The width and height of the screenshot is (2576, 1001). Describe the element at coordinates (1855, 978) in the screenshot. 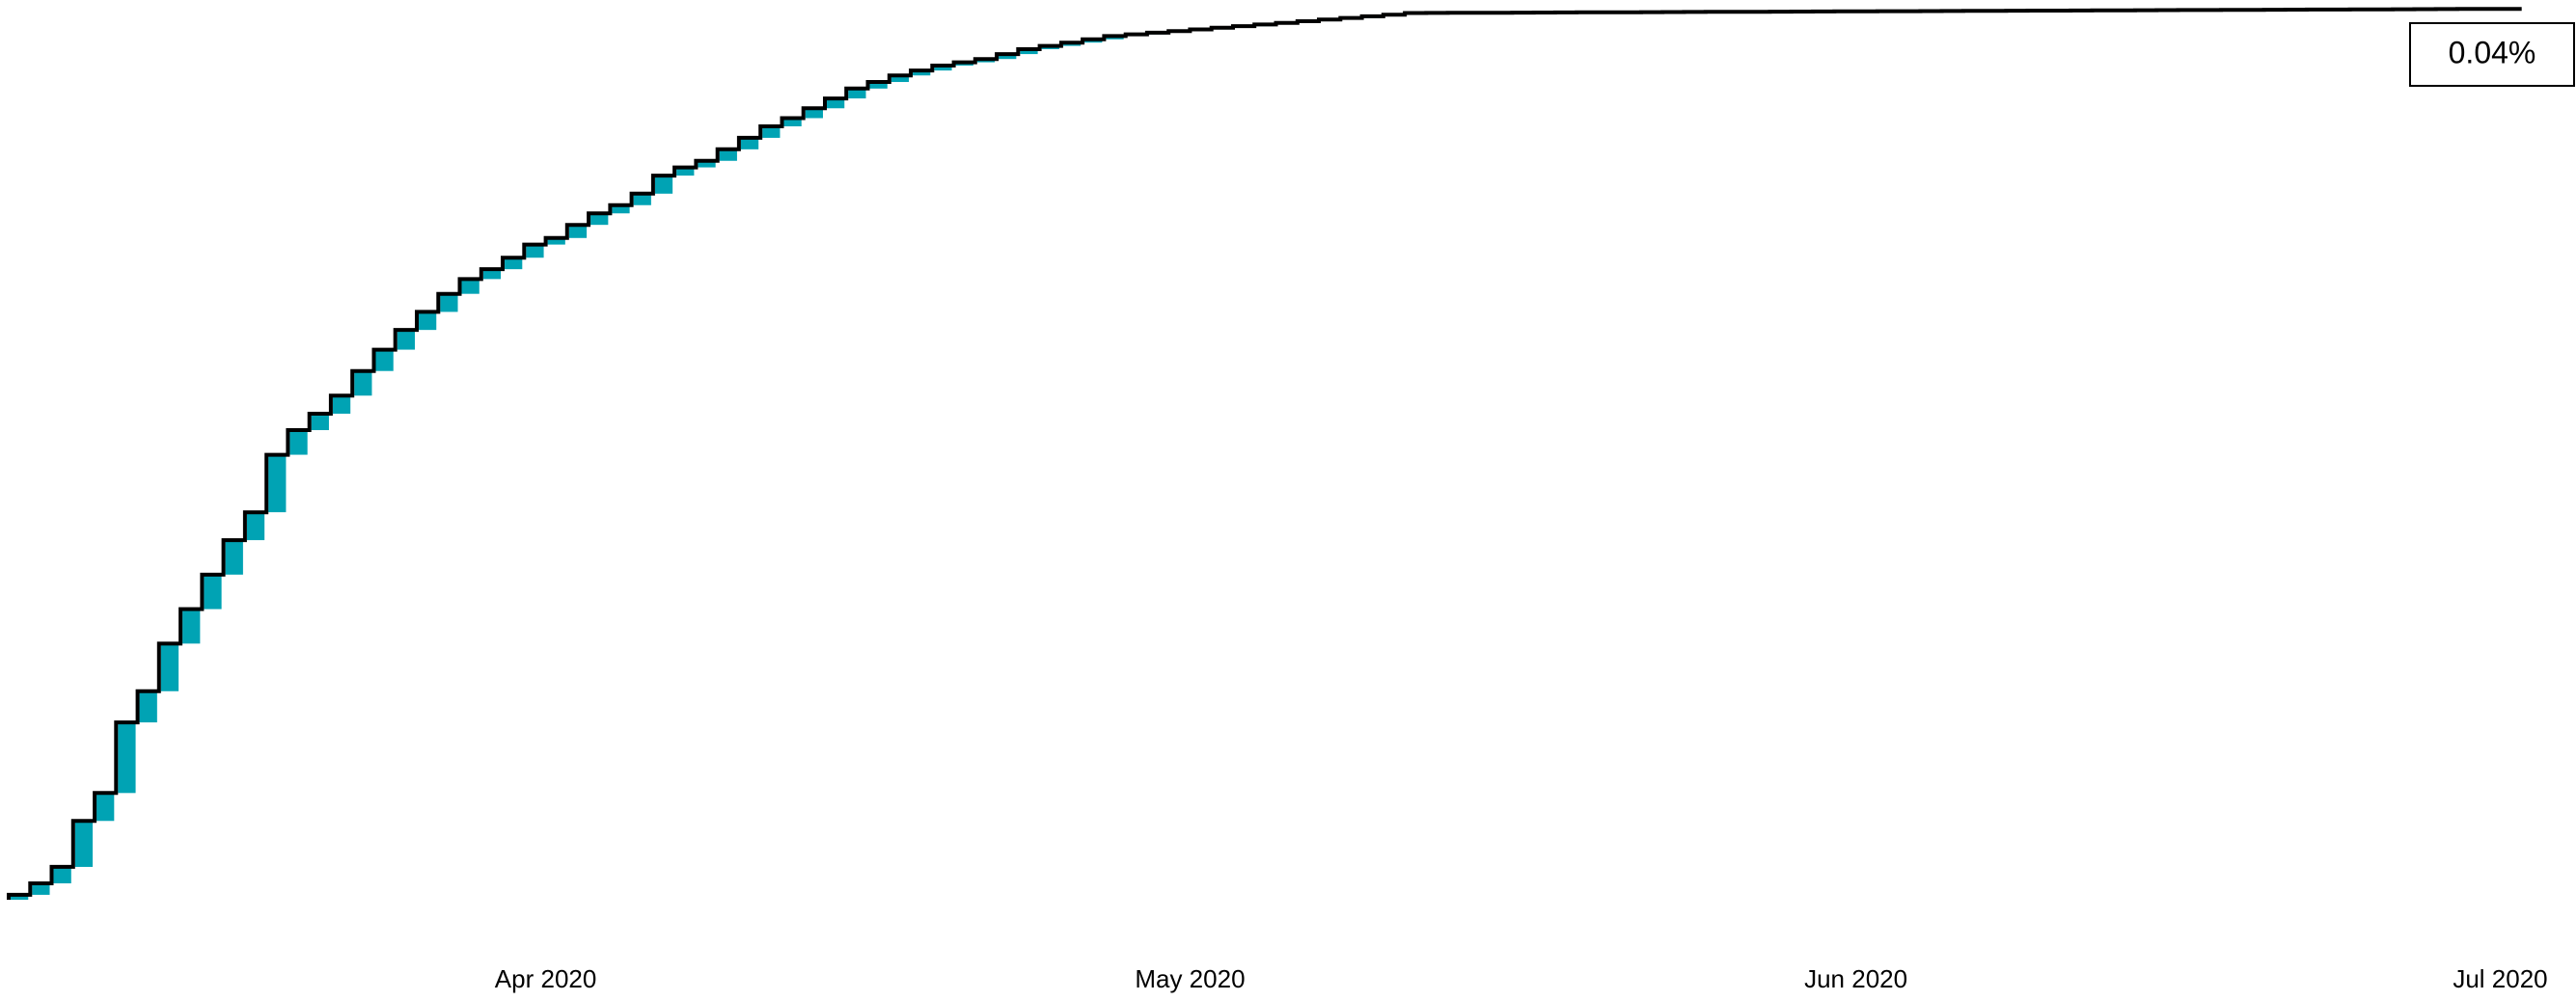

I see `x-tick-label: Jun 2020` at that location.